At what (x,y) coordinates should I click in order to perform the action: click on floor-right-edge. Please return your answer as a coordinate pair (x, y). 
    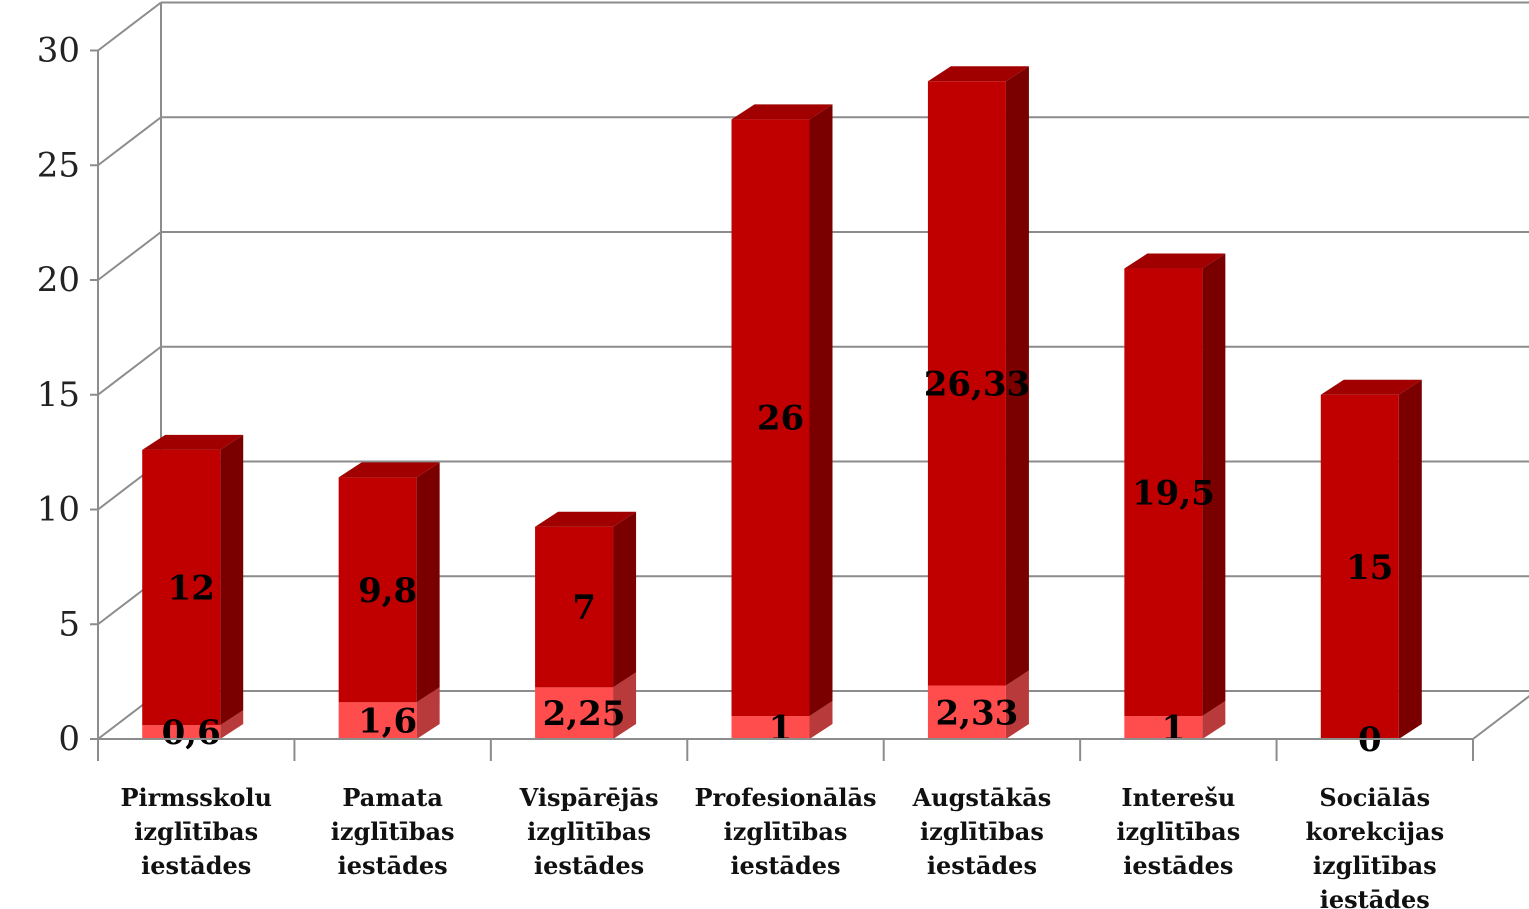
    Looking at the image, I should click on (1500, 717).